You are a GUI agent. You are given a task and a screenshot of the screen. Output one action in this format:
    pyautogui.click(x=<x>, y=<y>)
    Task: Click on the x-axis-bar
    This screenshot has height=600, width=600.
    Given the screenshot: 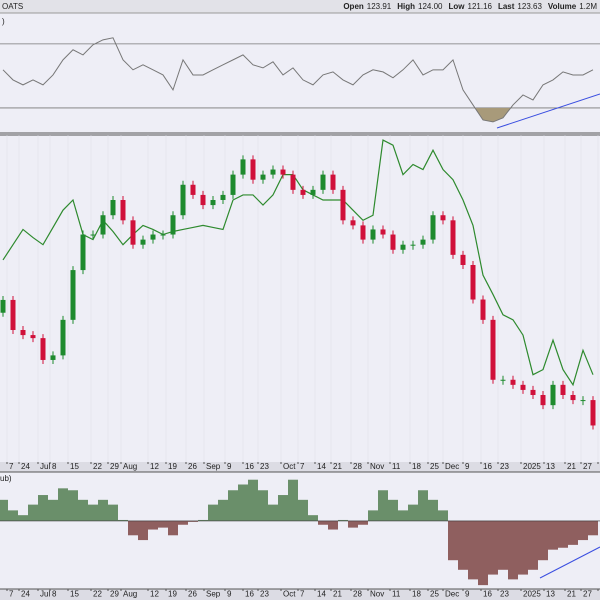 What is the action you would take?
    pyautogui.click(x=300, y=594)
    